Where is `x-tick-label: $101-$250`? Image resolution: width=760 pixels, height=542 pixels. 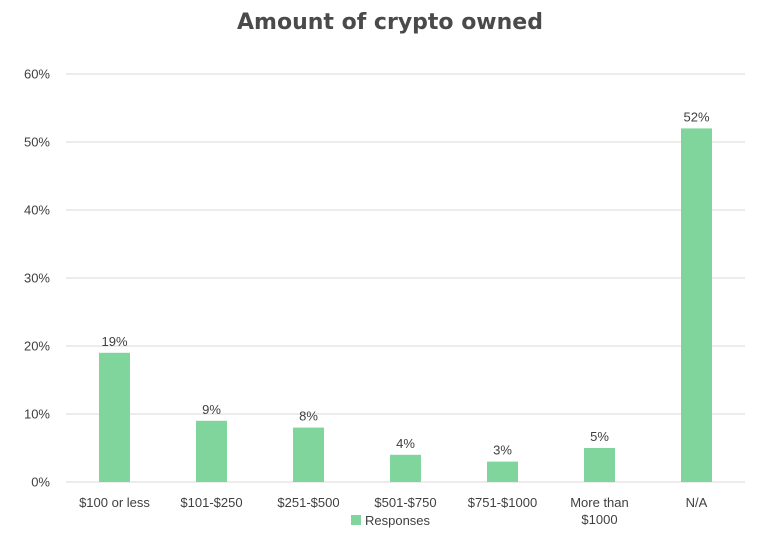 x-tick-label: $101-$250 is located at coordinates (211, 502).